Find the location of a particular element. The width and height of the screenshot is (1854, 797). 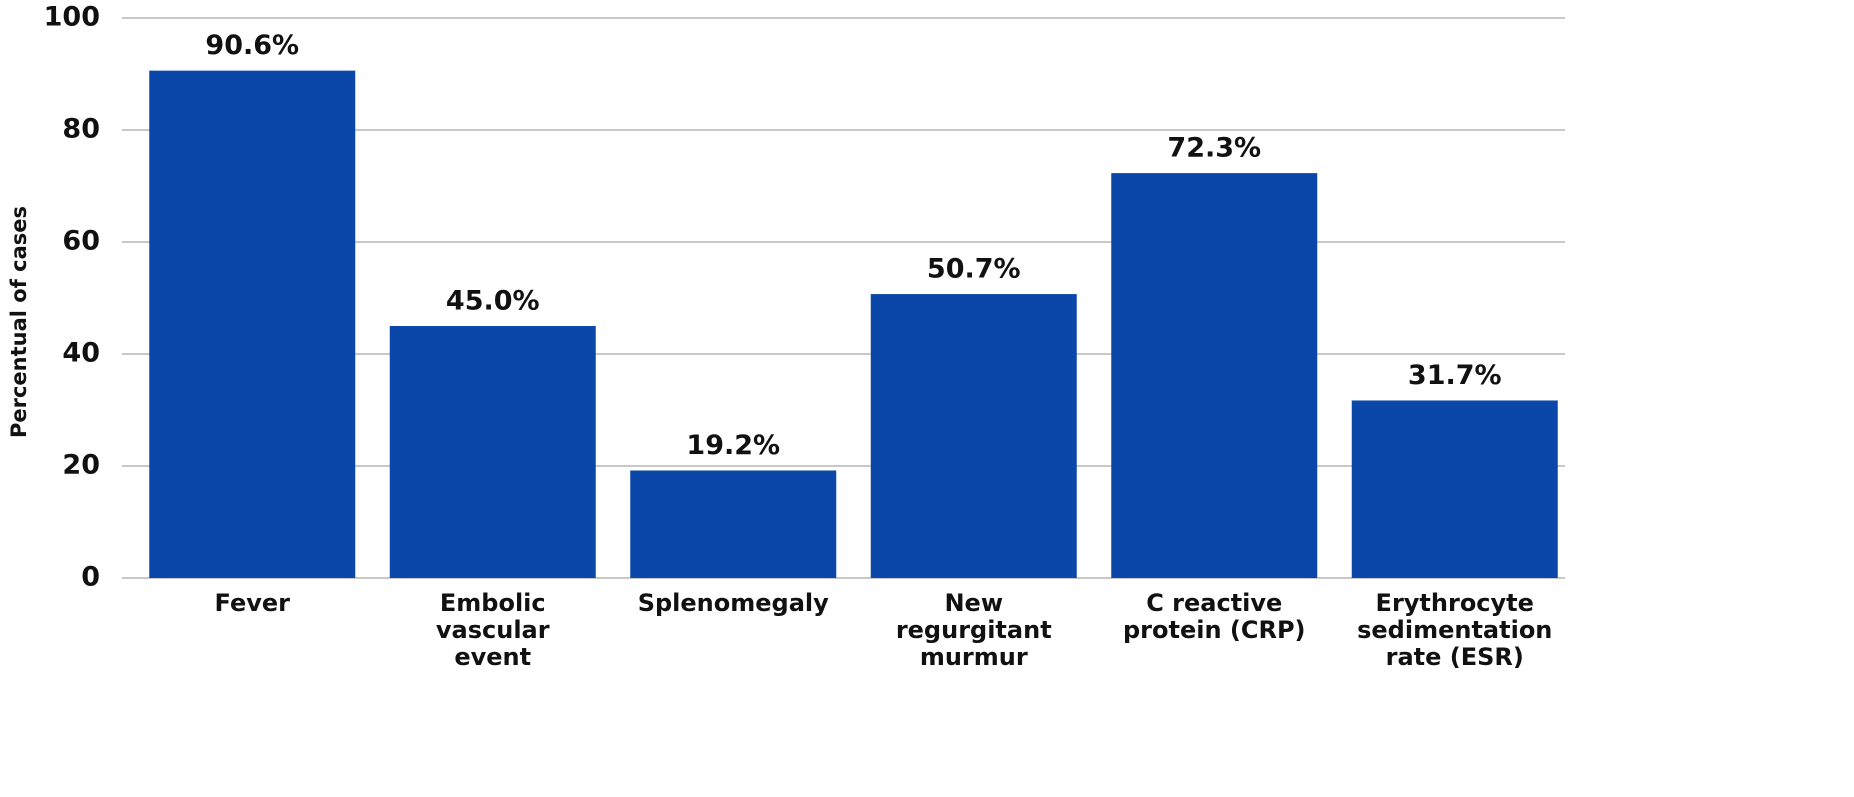

value-label: 45.0% is located at coordinates (493, 301).